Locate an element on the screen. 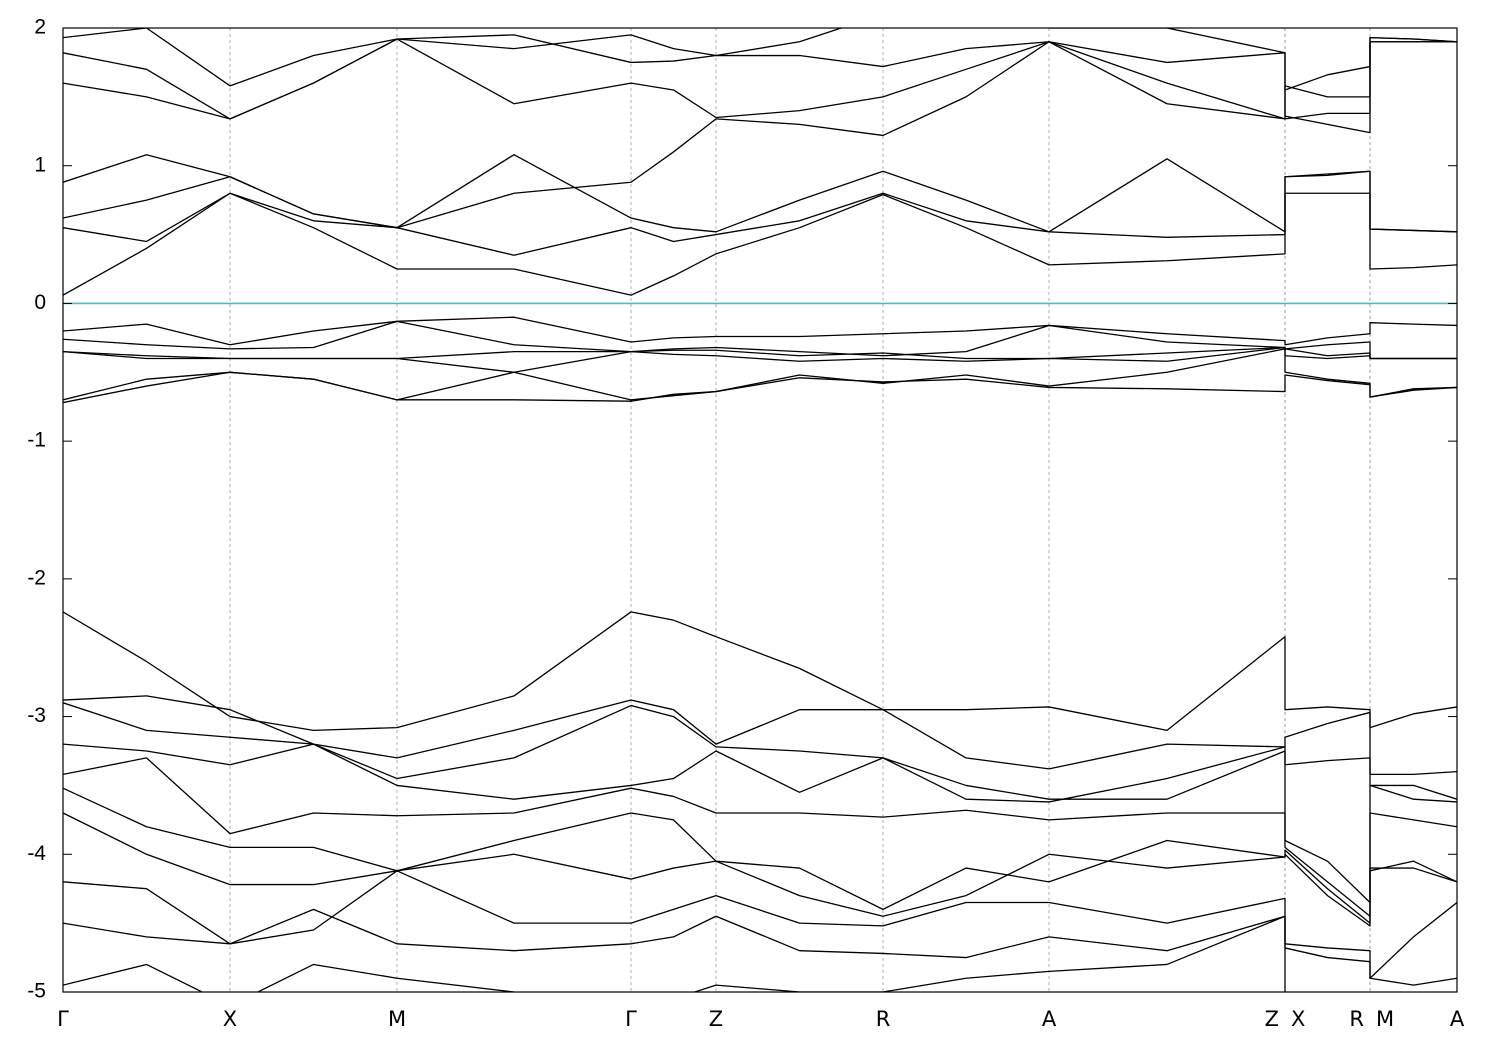 The image size is (1500, 1050). y-tick-label: -5 is located at coordinates (36, 991).